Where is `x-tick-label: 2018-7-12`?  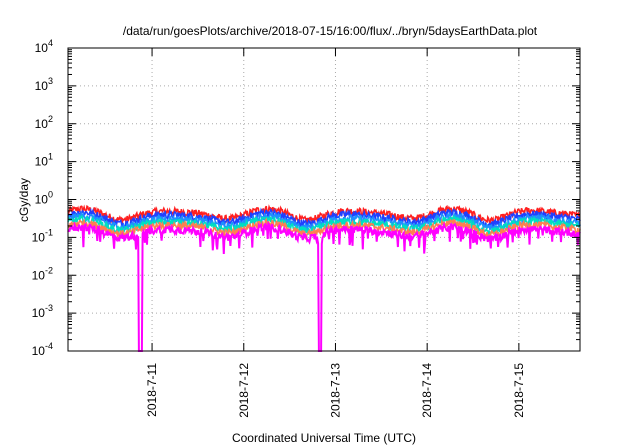 x-tick-label: 2018-7-12 is located at coordinates (244, 390).